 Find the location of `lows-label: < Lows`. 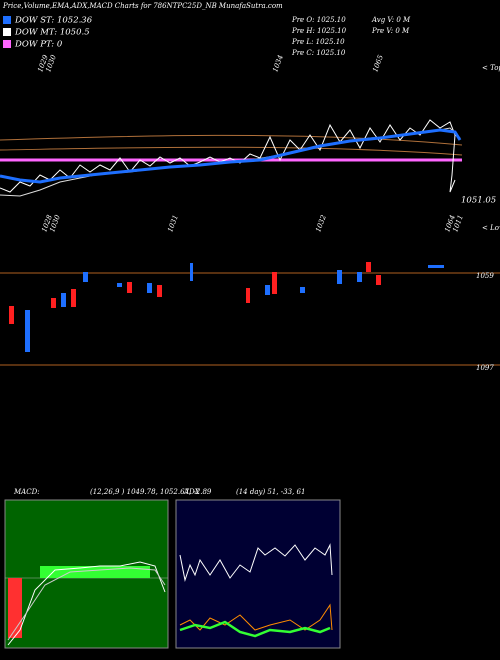

lows-label: < Lows is located at coordinates (491, 228).